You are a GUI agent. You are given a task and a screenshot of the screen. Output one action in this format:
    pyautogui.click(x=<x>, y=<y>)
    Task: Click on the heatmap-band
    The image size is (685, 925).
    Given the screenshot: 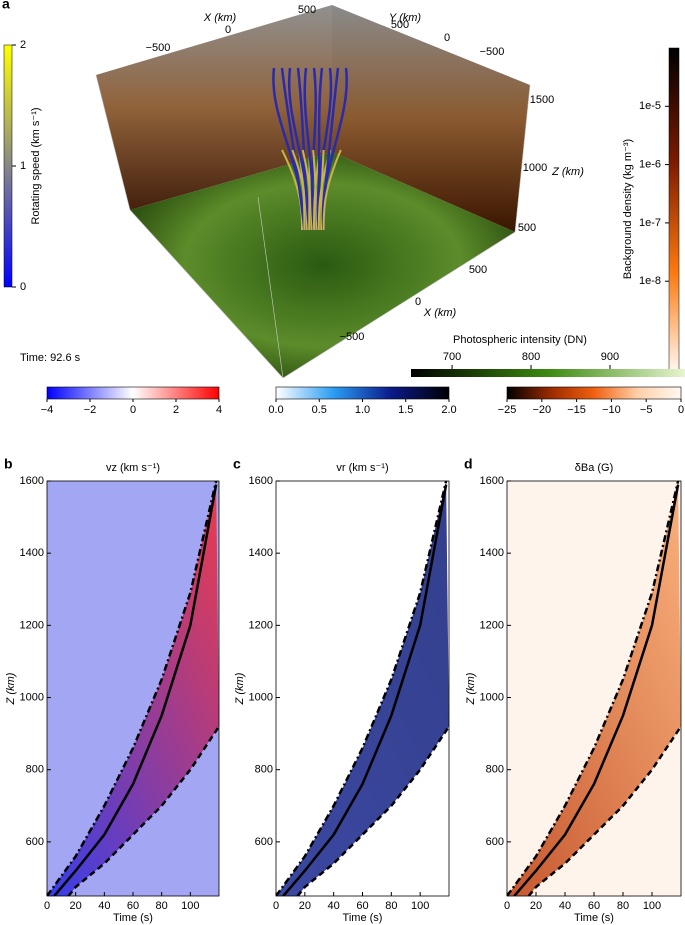 What is the action you would take?
    pyautogui.click(x=594, y=688)
    